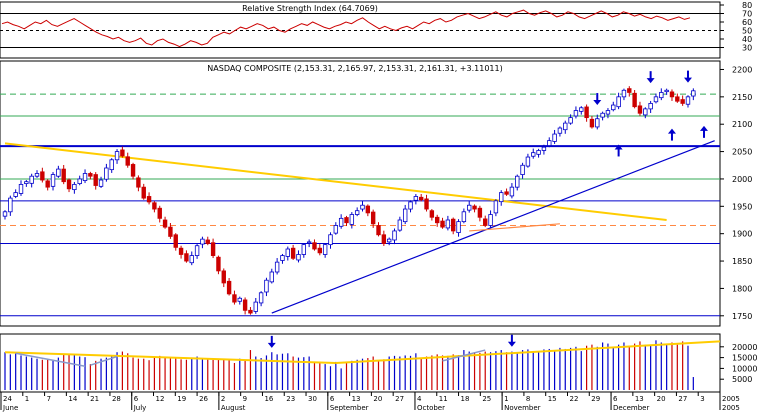 The image size is (770, 412). I want to click on price-tick-label: 1900, so click(742, 234).